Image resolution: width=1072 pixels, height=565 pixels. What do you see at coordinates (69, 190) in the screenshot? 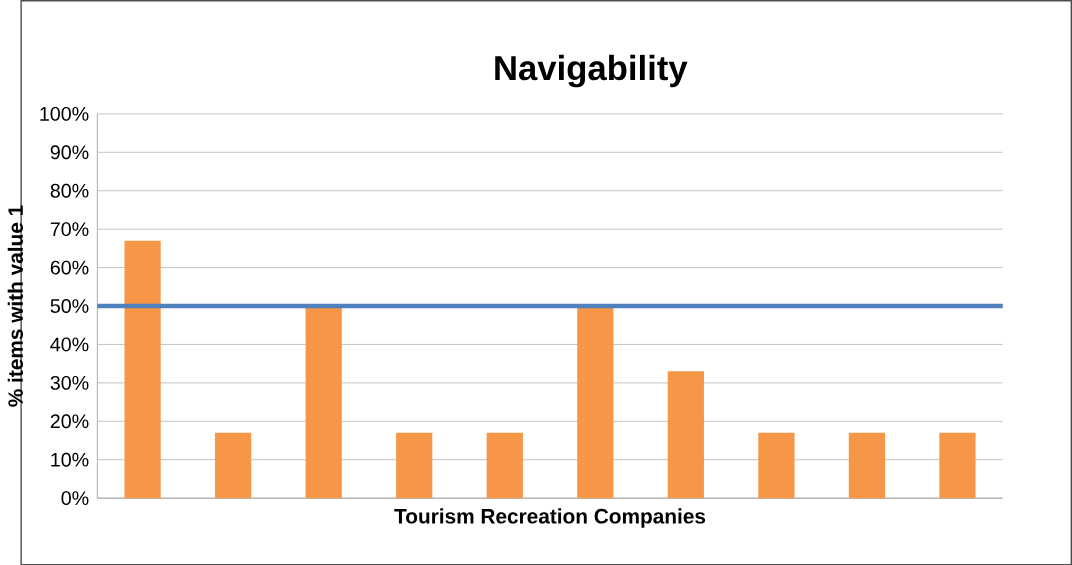
I see `y-tick-label: 80%` at bounding box center [69, 190].